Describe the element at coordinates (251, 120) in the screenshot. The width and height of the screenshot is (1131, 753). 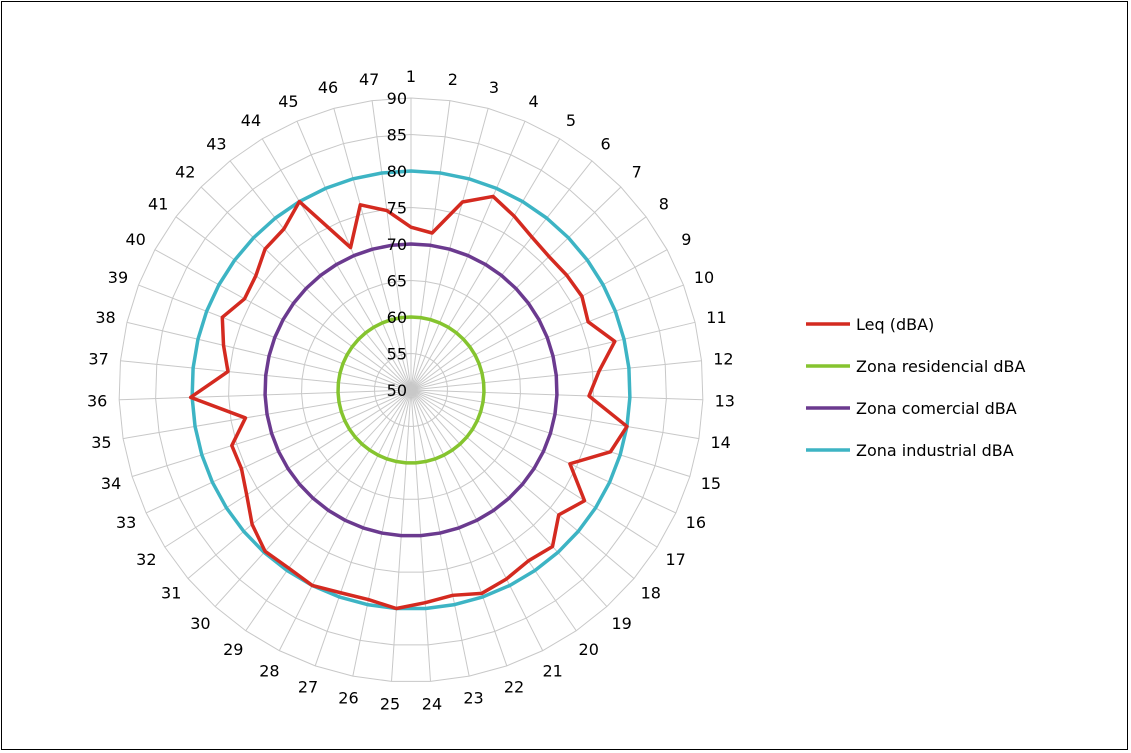
I see `category-label: 44` at that location.